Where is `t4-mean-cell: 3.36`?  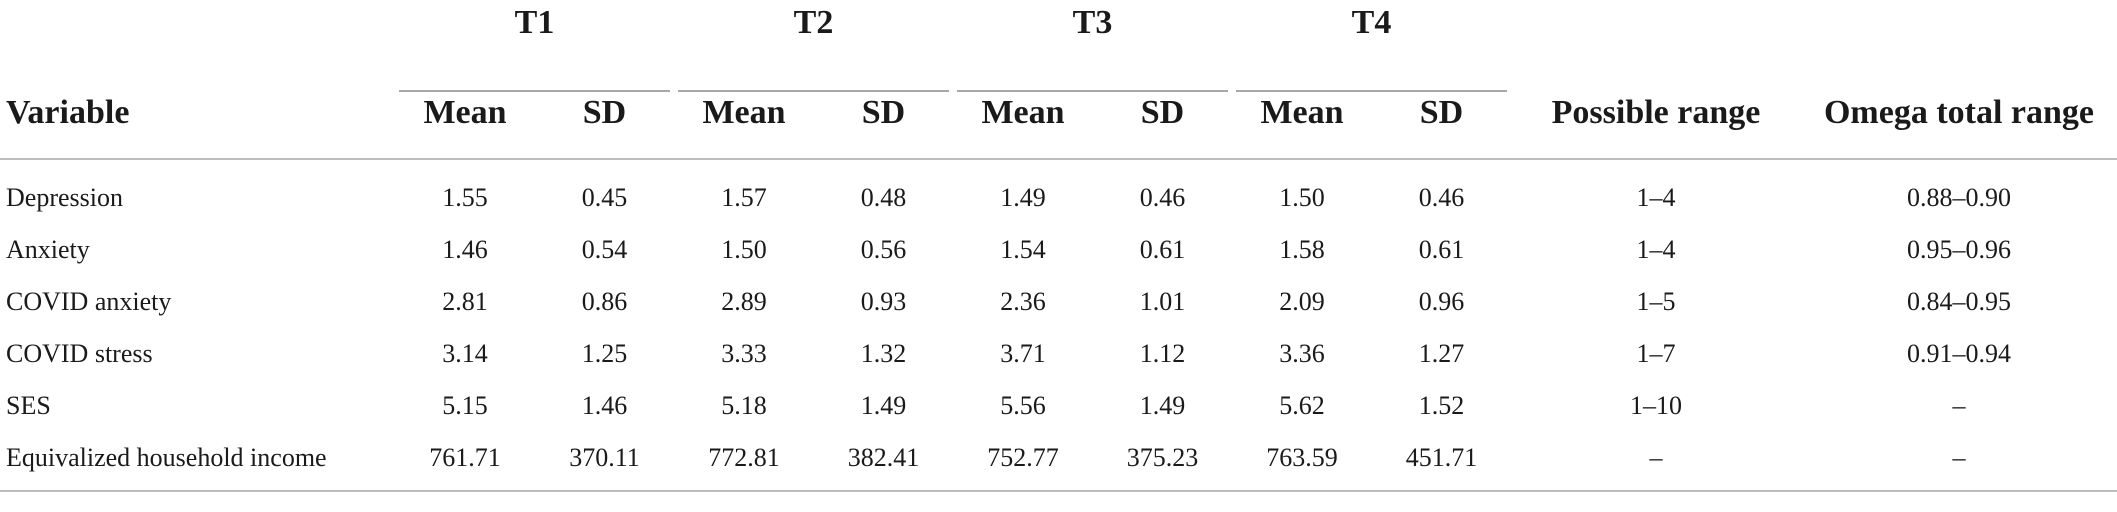 t4-mean-cell: 3.36 is located at coordinates (1302, 353).